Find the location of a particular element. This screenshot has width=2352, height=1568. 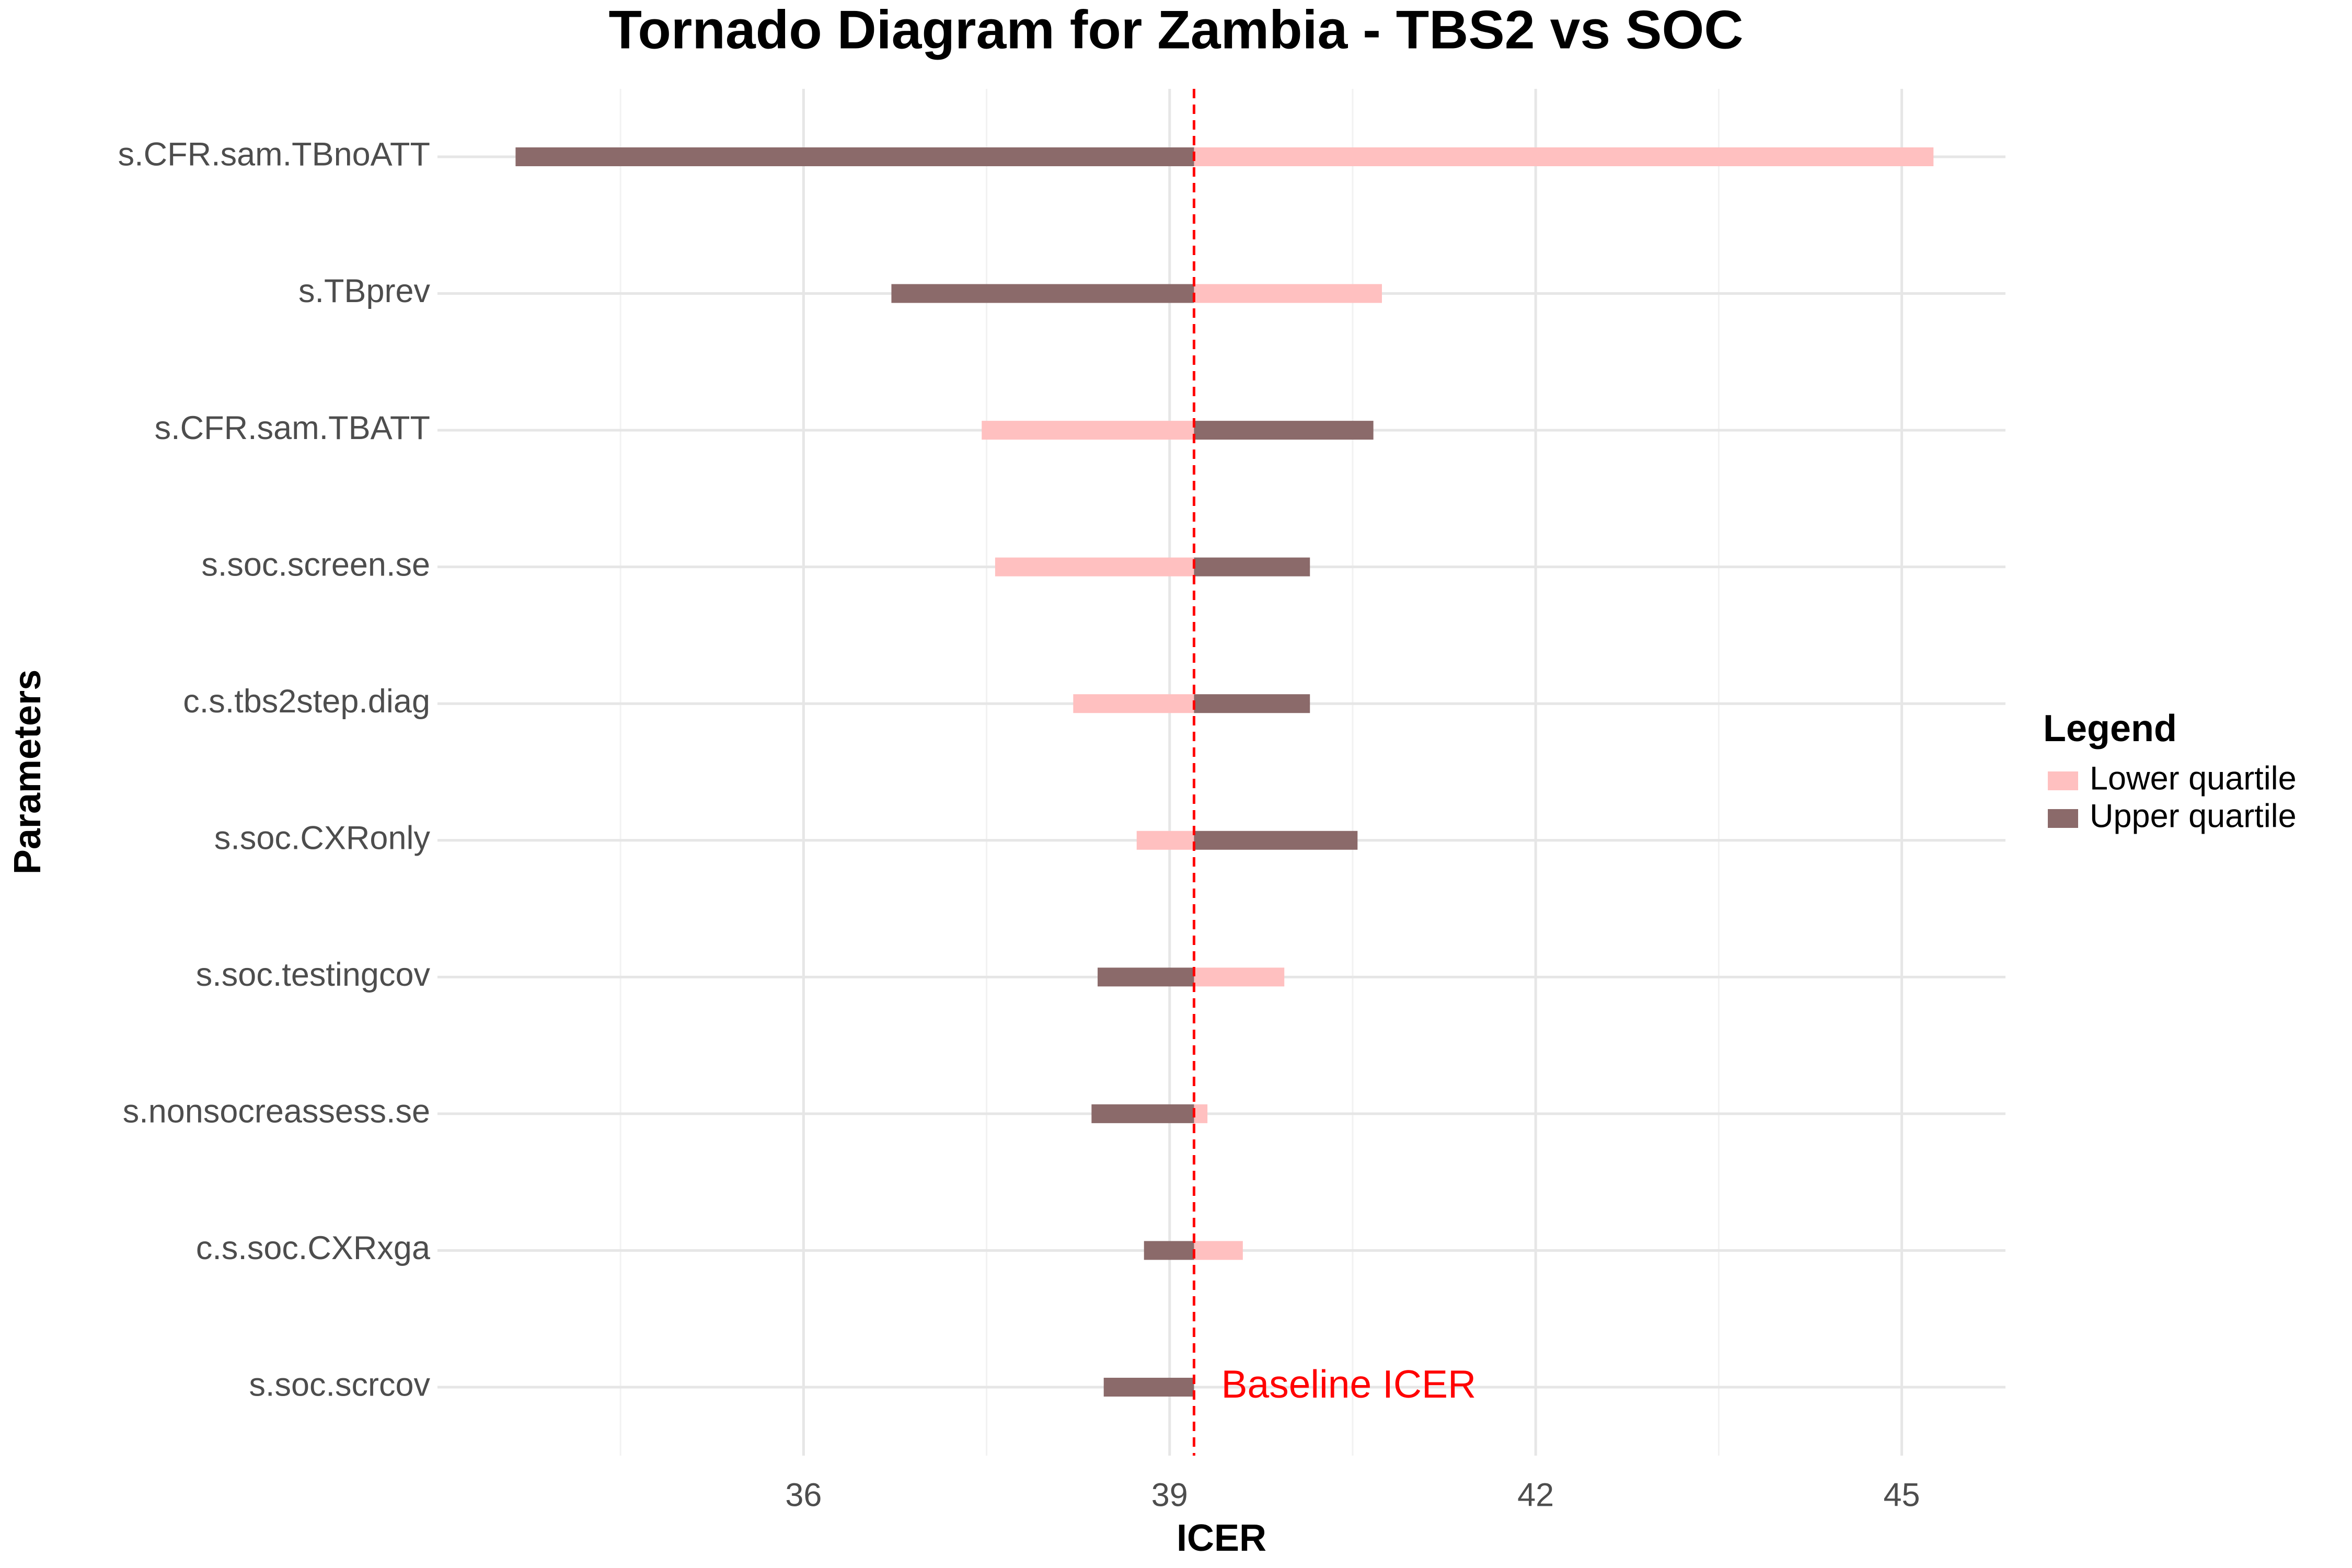

x-tick-label: 36 is located at coordinates (803, 1495).